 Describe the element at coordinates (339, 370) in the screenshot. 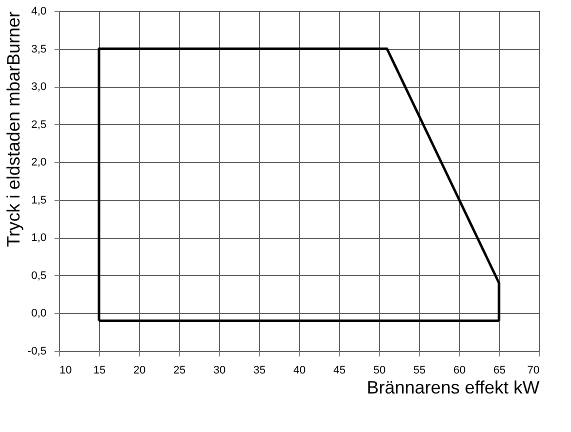

I see `x-tick-label: 45` at that location.